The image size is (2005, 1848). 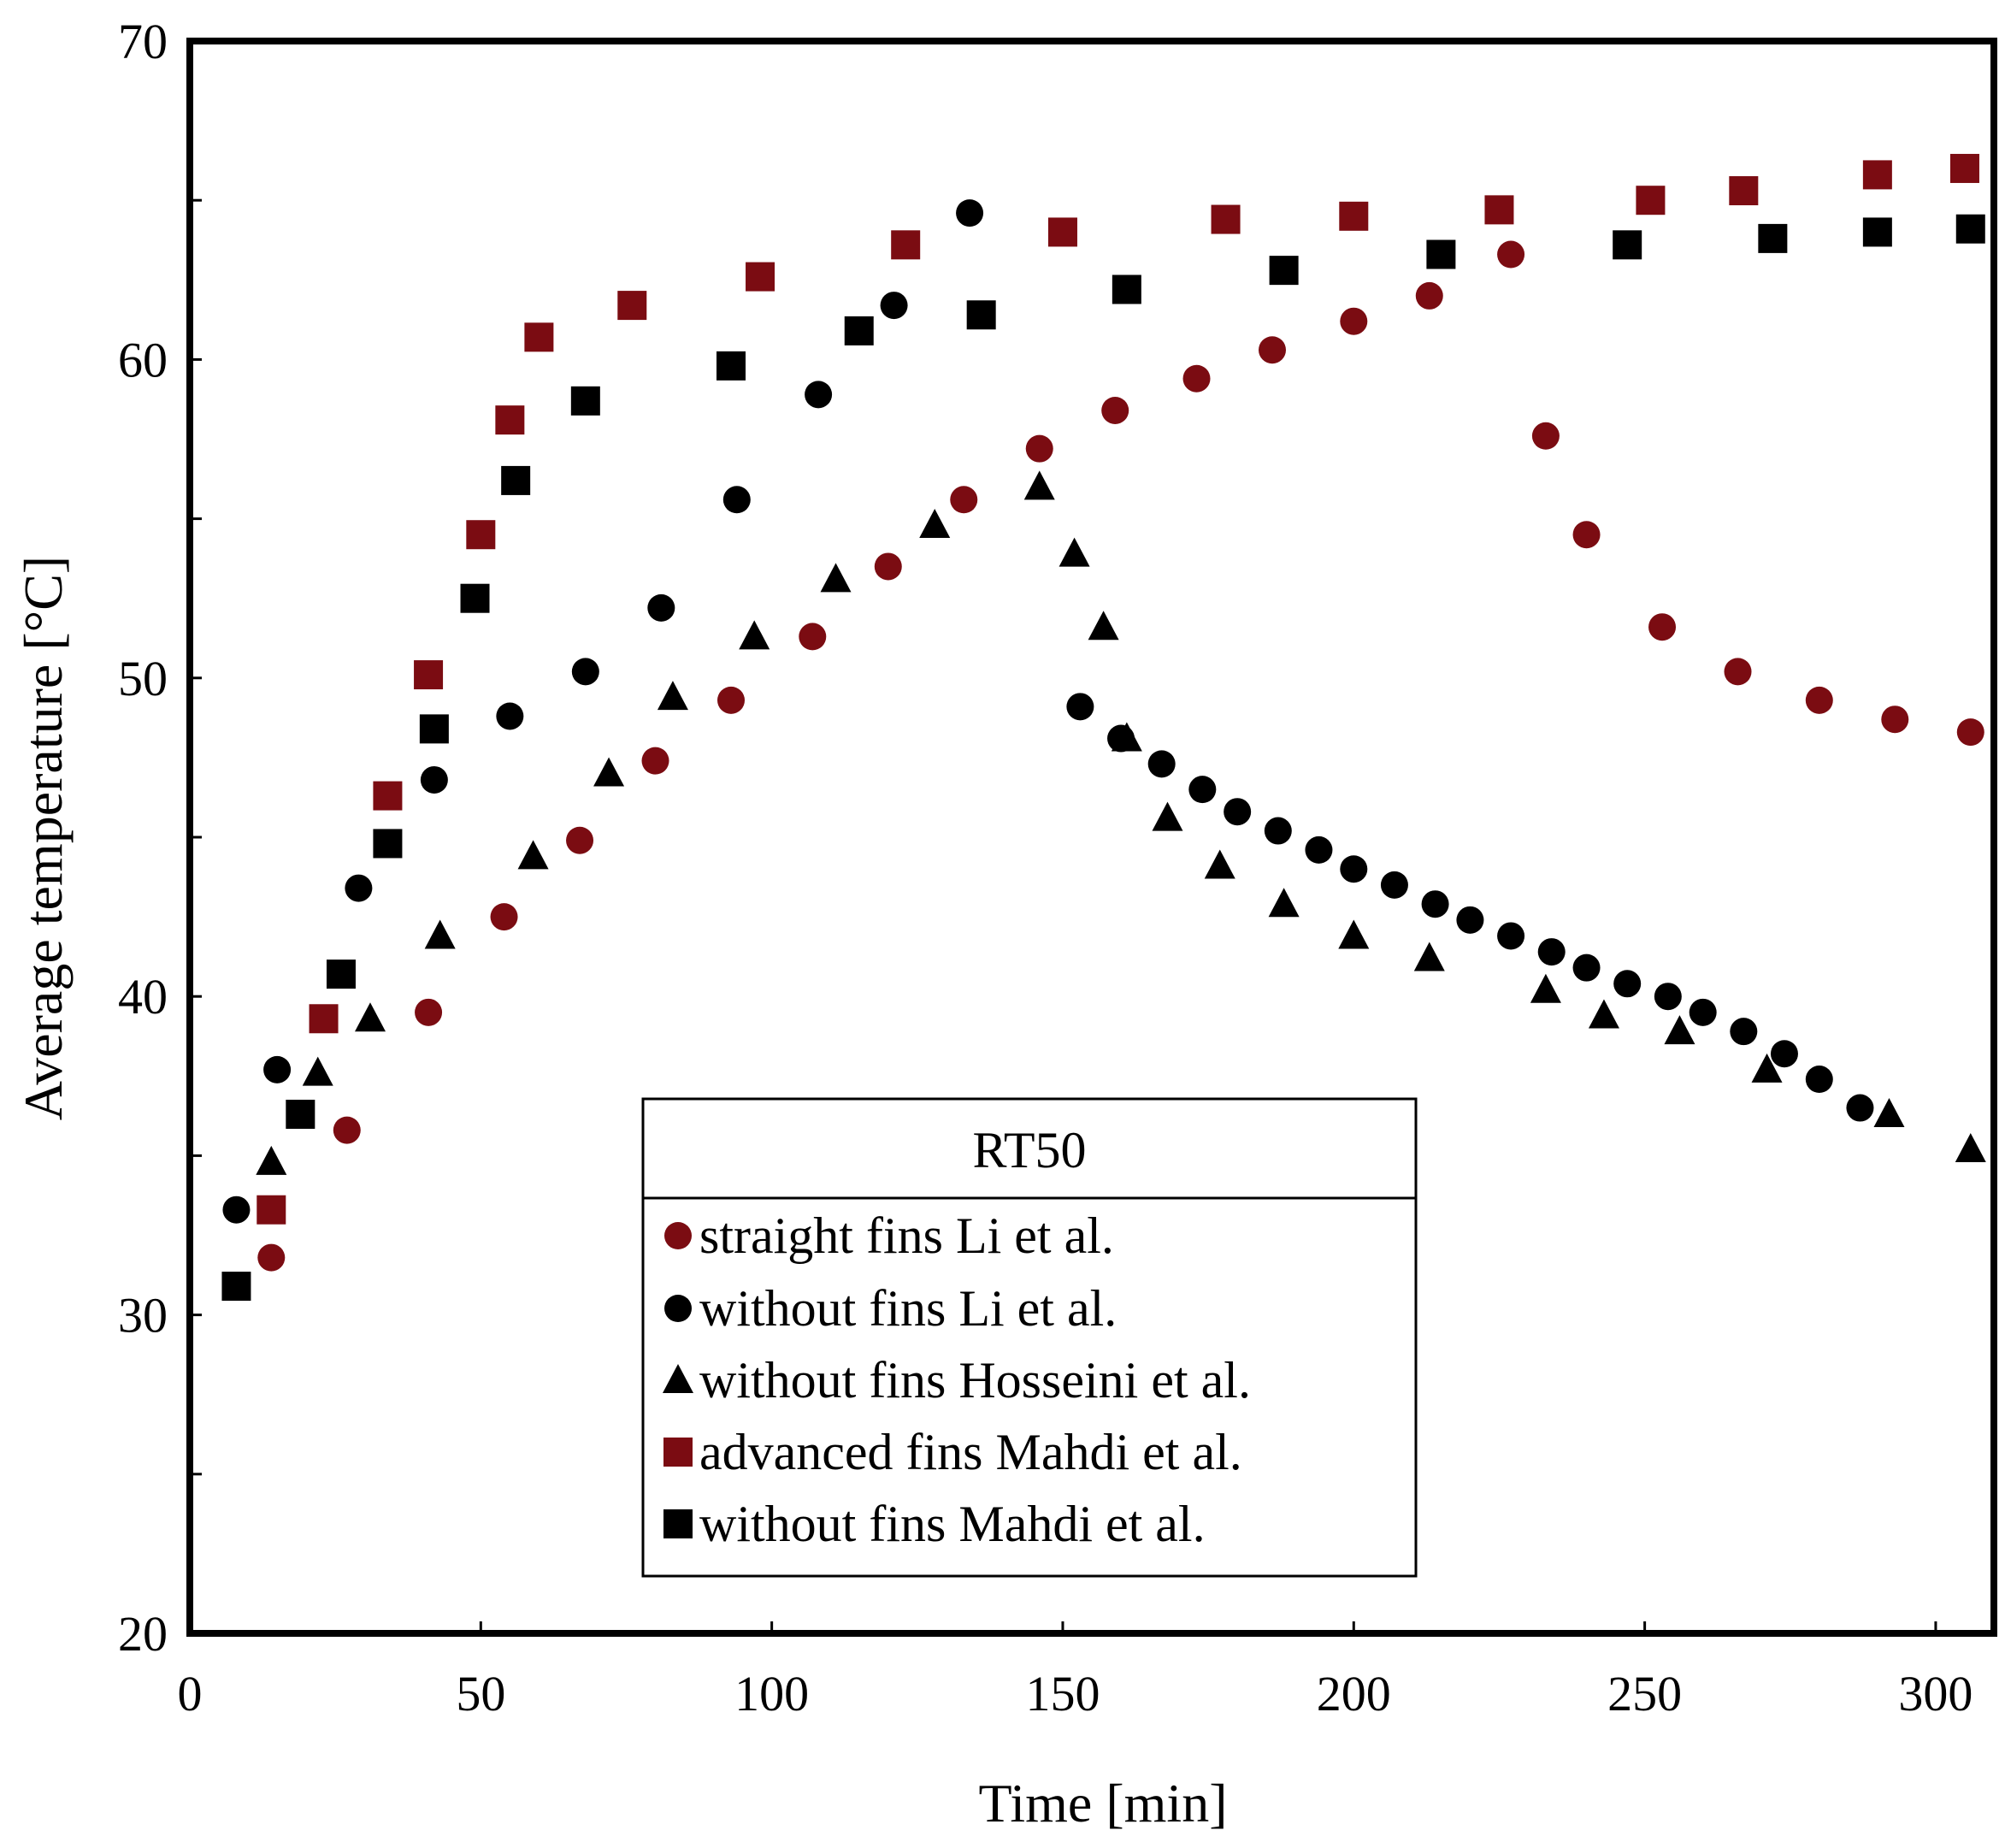 I want to click on x-axis-title: Time [min], so click(x=1103, y=1803).